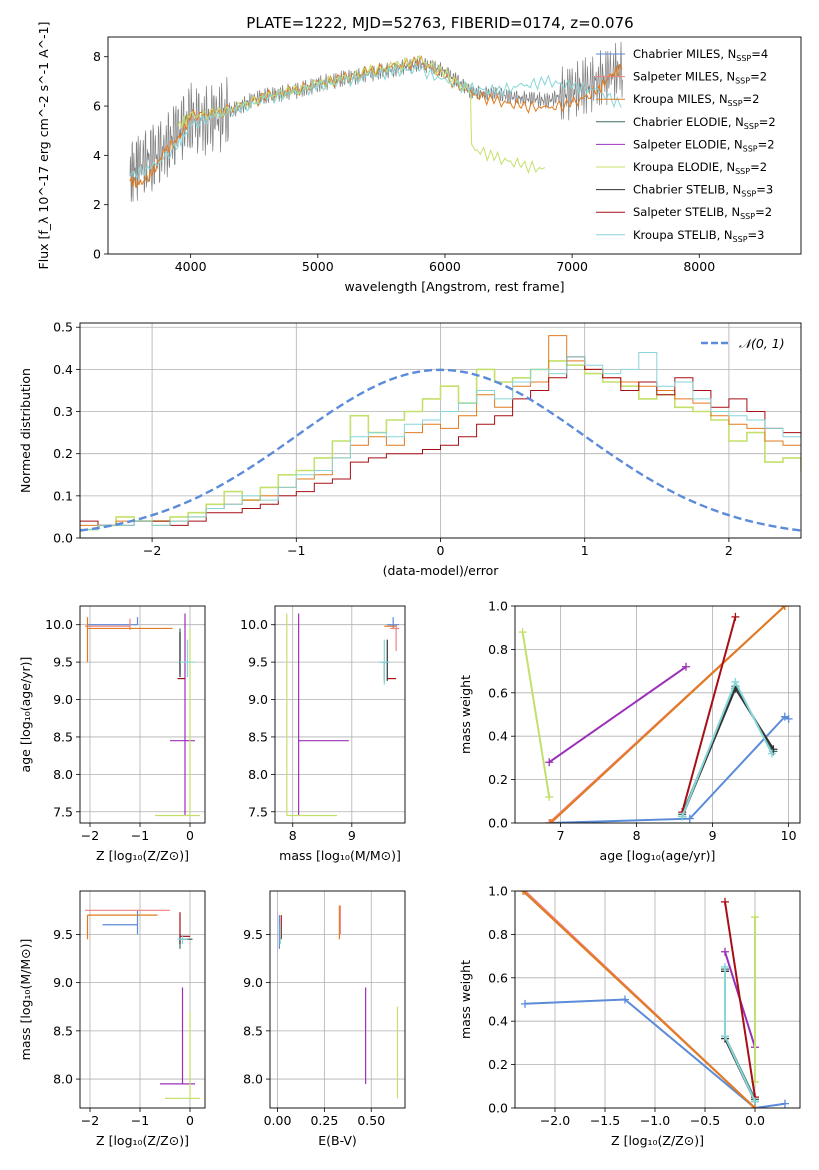 The image size is (819, 1170). Describe the element at coordinates (25, 430) in the screenshot. I see `y-axis-label: Normed distribution` at that location.